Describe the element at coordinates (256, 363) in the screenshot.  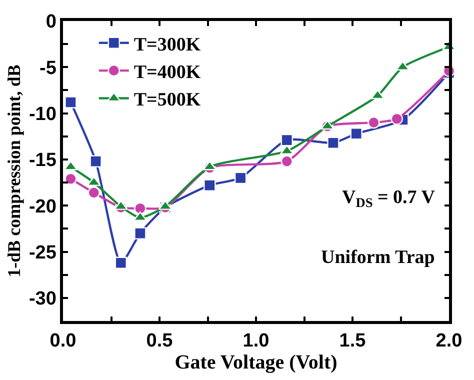
I see `x-axis-title: Gate Voltage (Volt)` at that location.